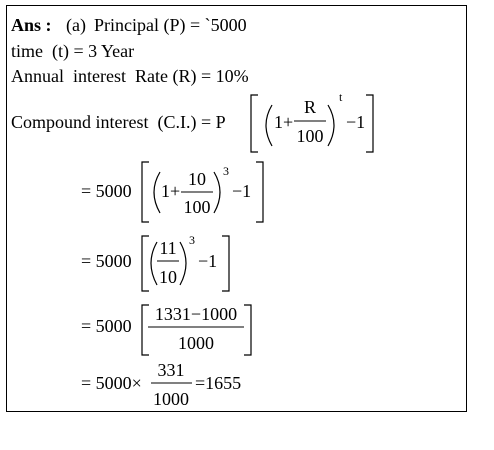 This screenshot has height=450, width=494. What do you see at coordinates (218, 383) in the screenshot?
I see `result: =1655` at bounding box center [218, 383].